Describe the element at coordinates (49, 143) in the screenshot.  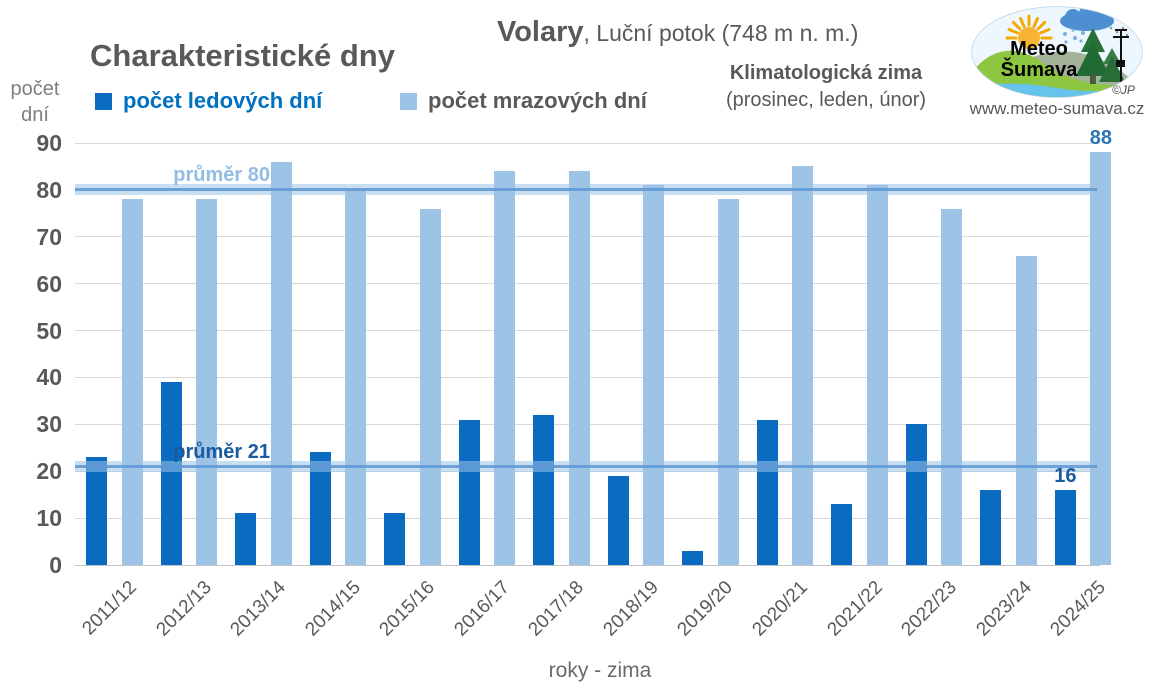
I see `y-axis-tick-label: 90` at that location.